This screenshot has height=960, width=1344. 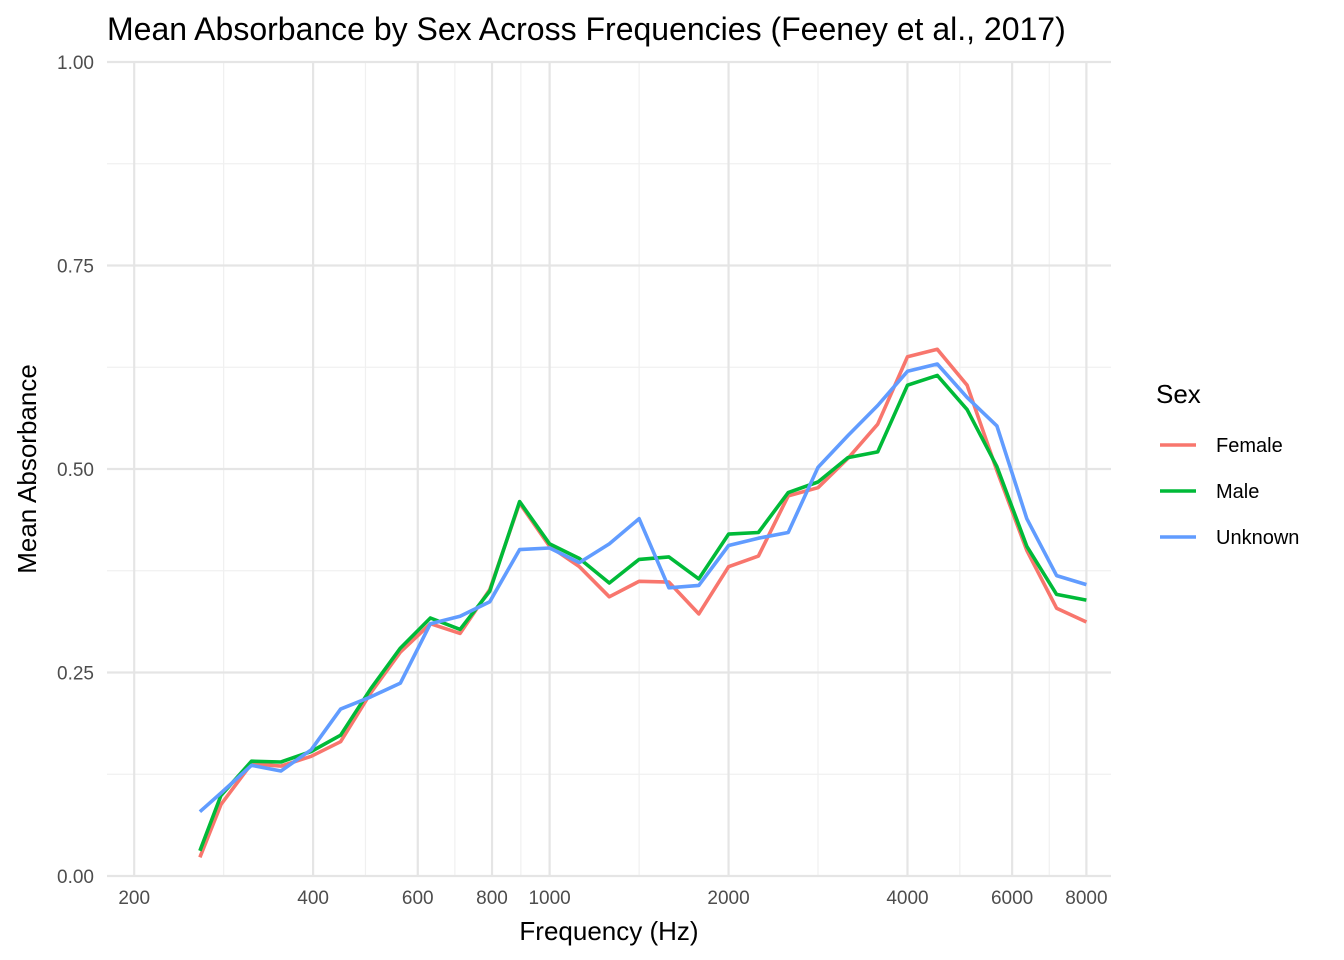 I want to click on legend-title: Sex, so click(x=1178, y=394).